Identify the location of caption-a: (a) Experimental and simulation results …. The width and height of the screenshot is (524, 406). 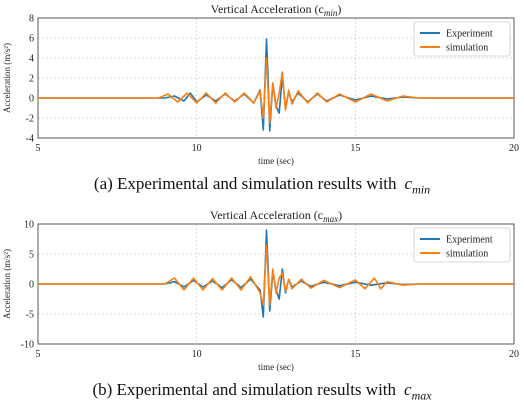
(262, 185).